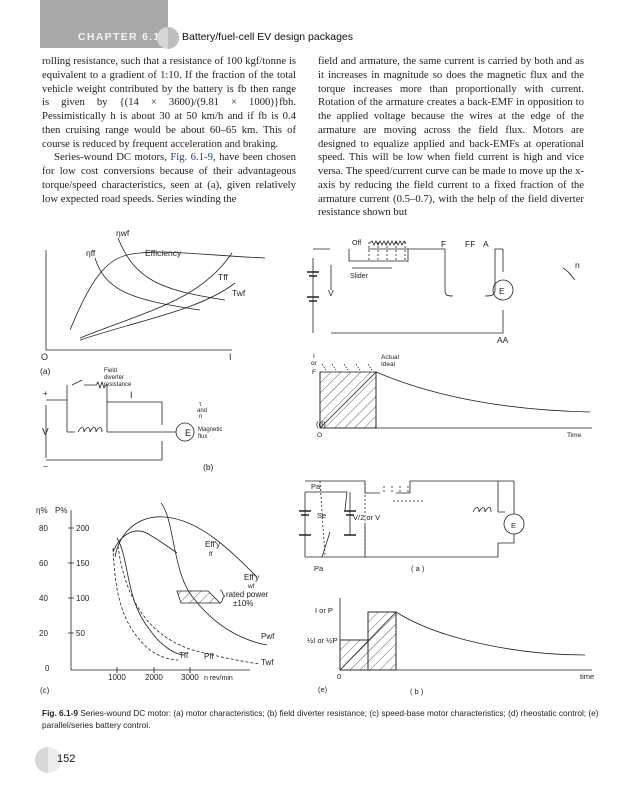 Image resolution: width=626 pixels, height=800 pixels. What do you see at coordinates (123, 233) in the screenshot?
I see `label-eta-wf: ηwf` at bounding box center [123, 233].